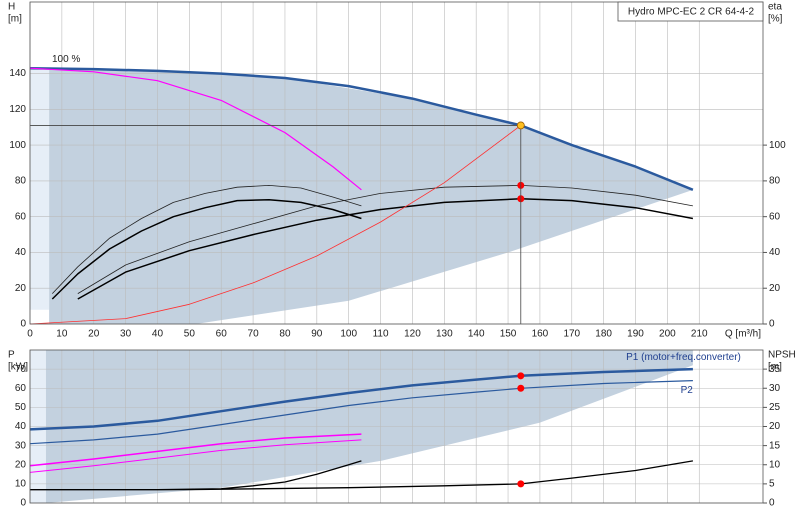 The width and height of the screenshot is (800, 525). What do you see at coordinates (62, 334) in the screenshot?
I see `x-tick-label: 10` at bounding box center [62, 334].